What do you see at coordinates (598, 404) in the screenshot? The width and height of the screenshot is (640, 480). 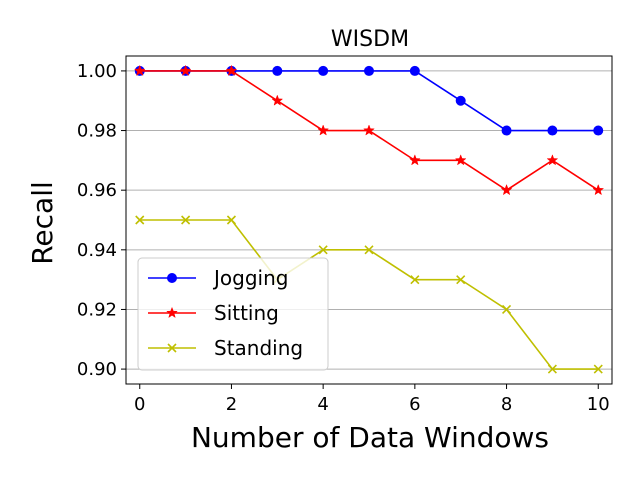 I see `x-tick-label: 10` at bounding box center [598, 404].